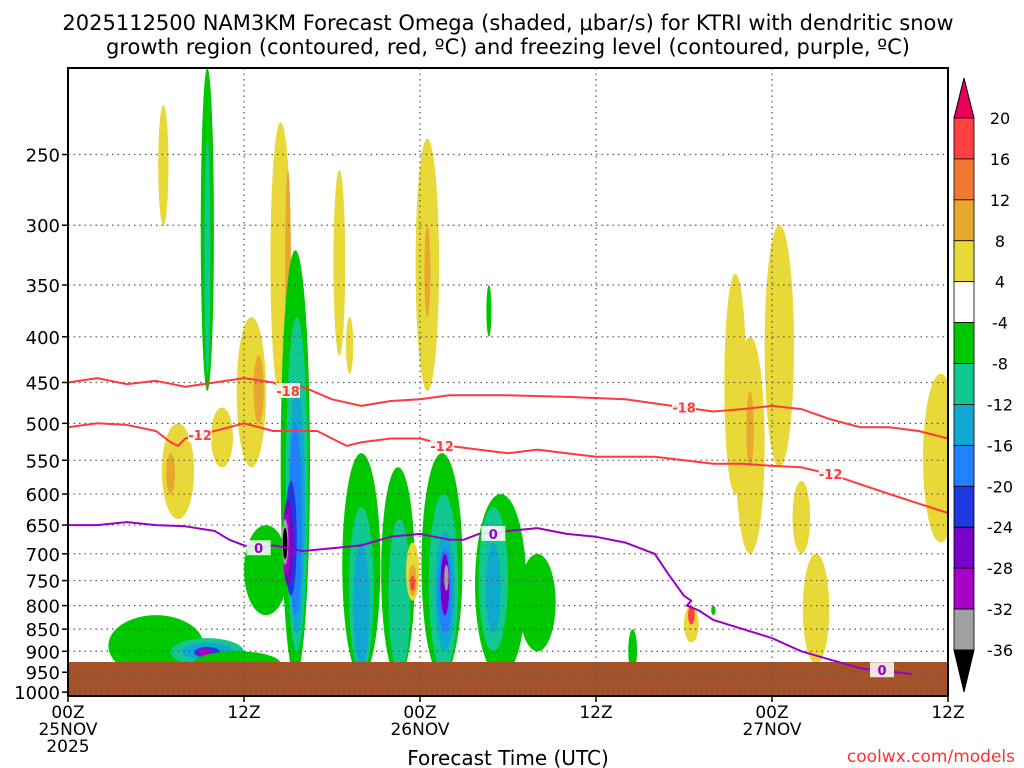 This screenshot has height=768, width=1024. Describe the element at coordinates (771, 713) in the screenshot. I see `x-tick-label-48-0: 00Z` at that location.